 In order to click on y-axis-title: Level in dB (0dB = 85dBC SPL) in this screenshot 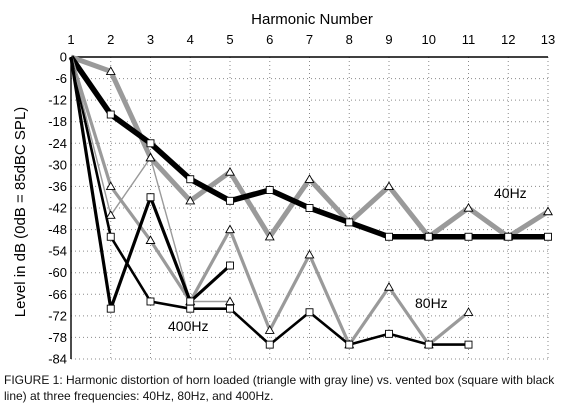, I will do `click(20, 212)`.